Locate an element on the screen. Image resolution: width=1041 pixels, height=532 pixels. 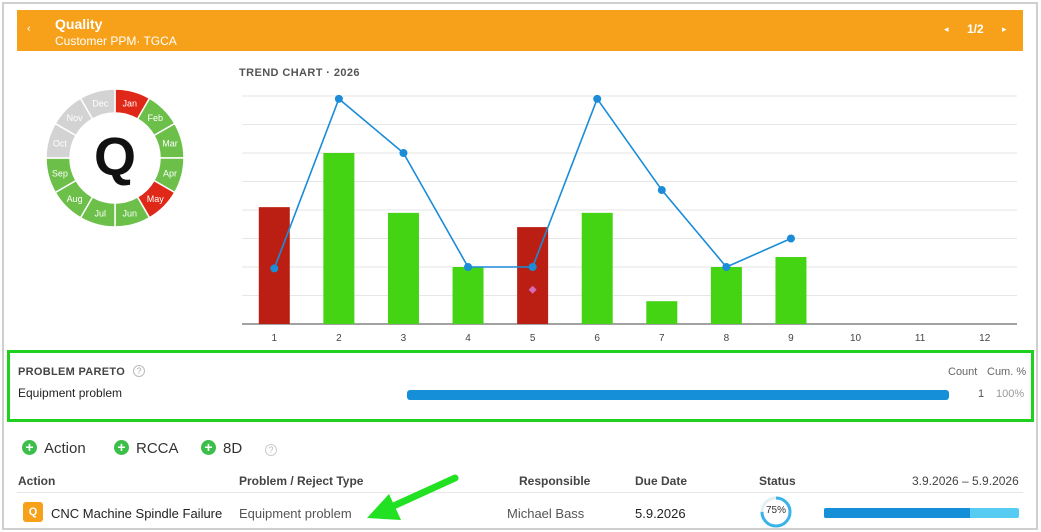
month-label: May is located at coordinates (156, 199).